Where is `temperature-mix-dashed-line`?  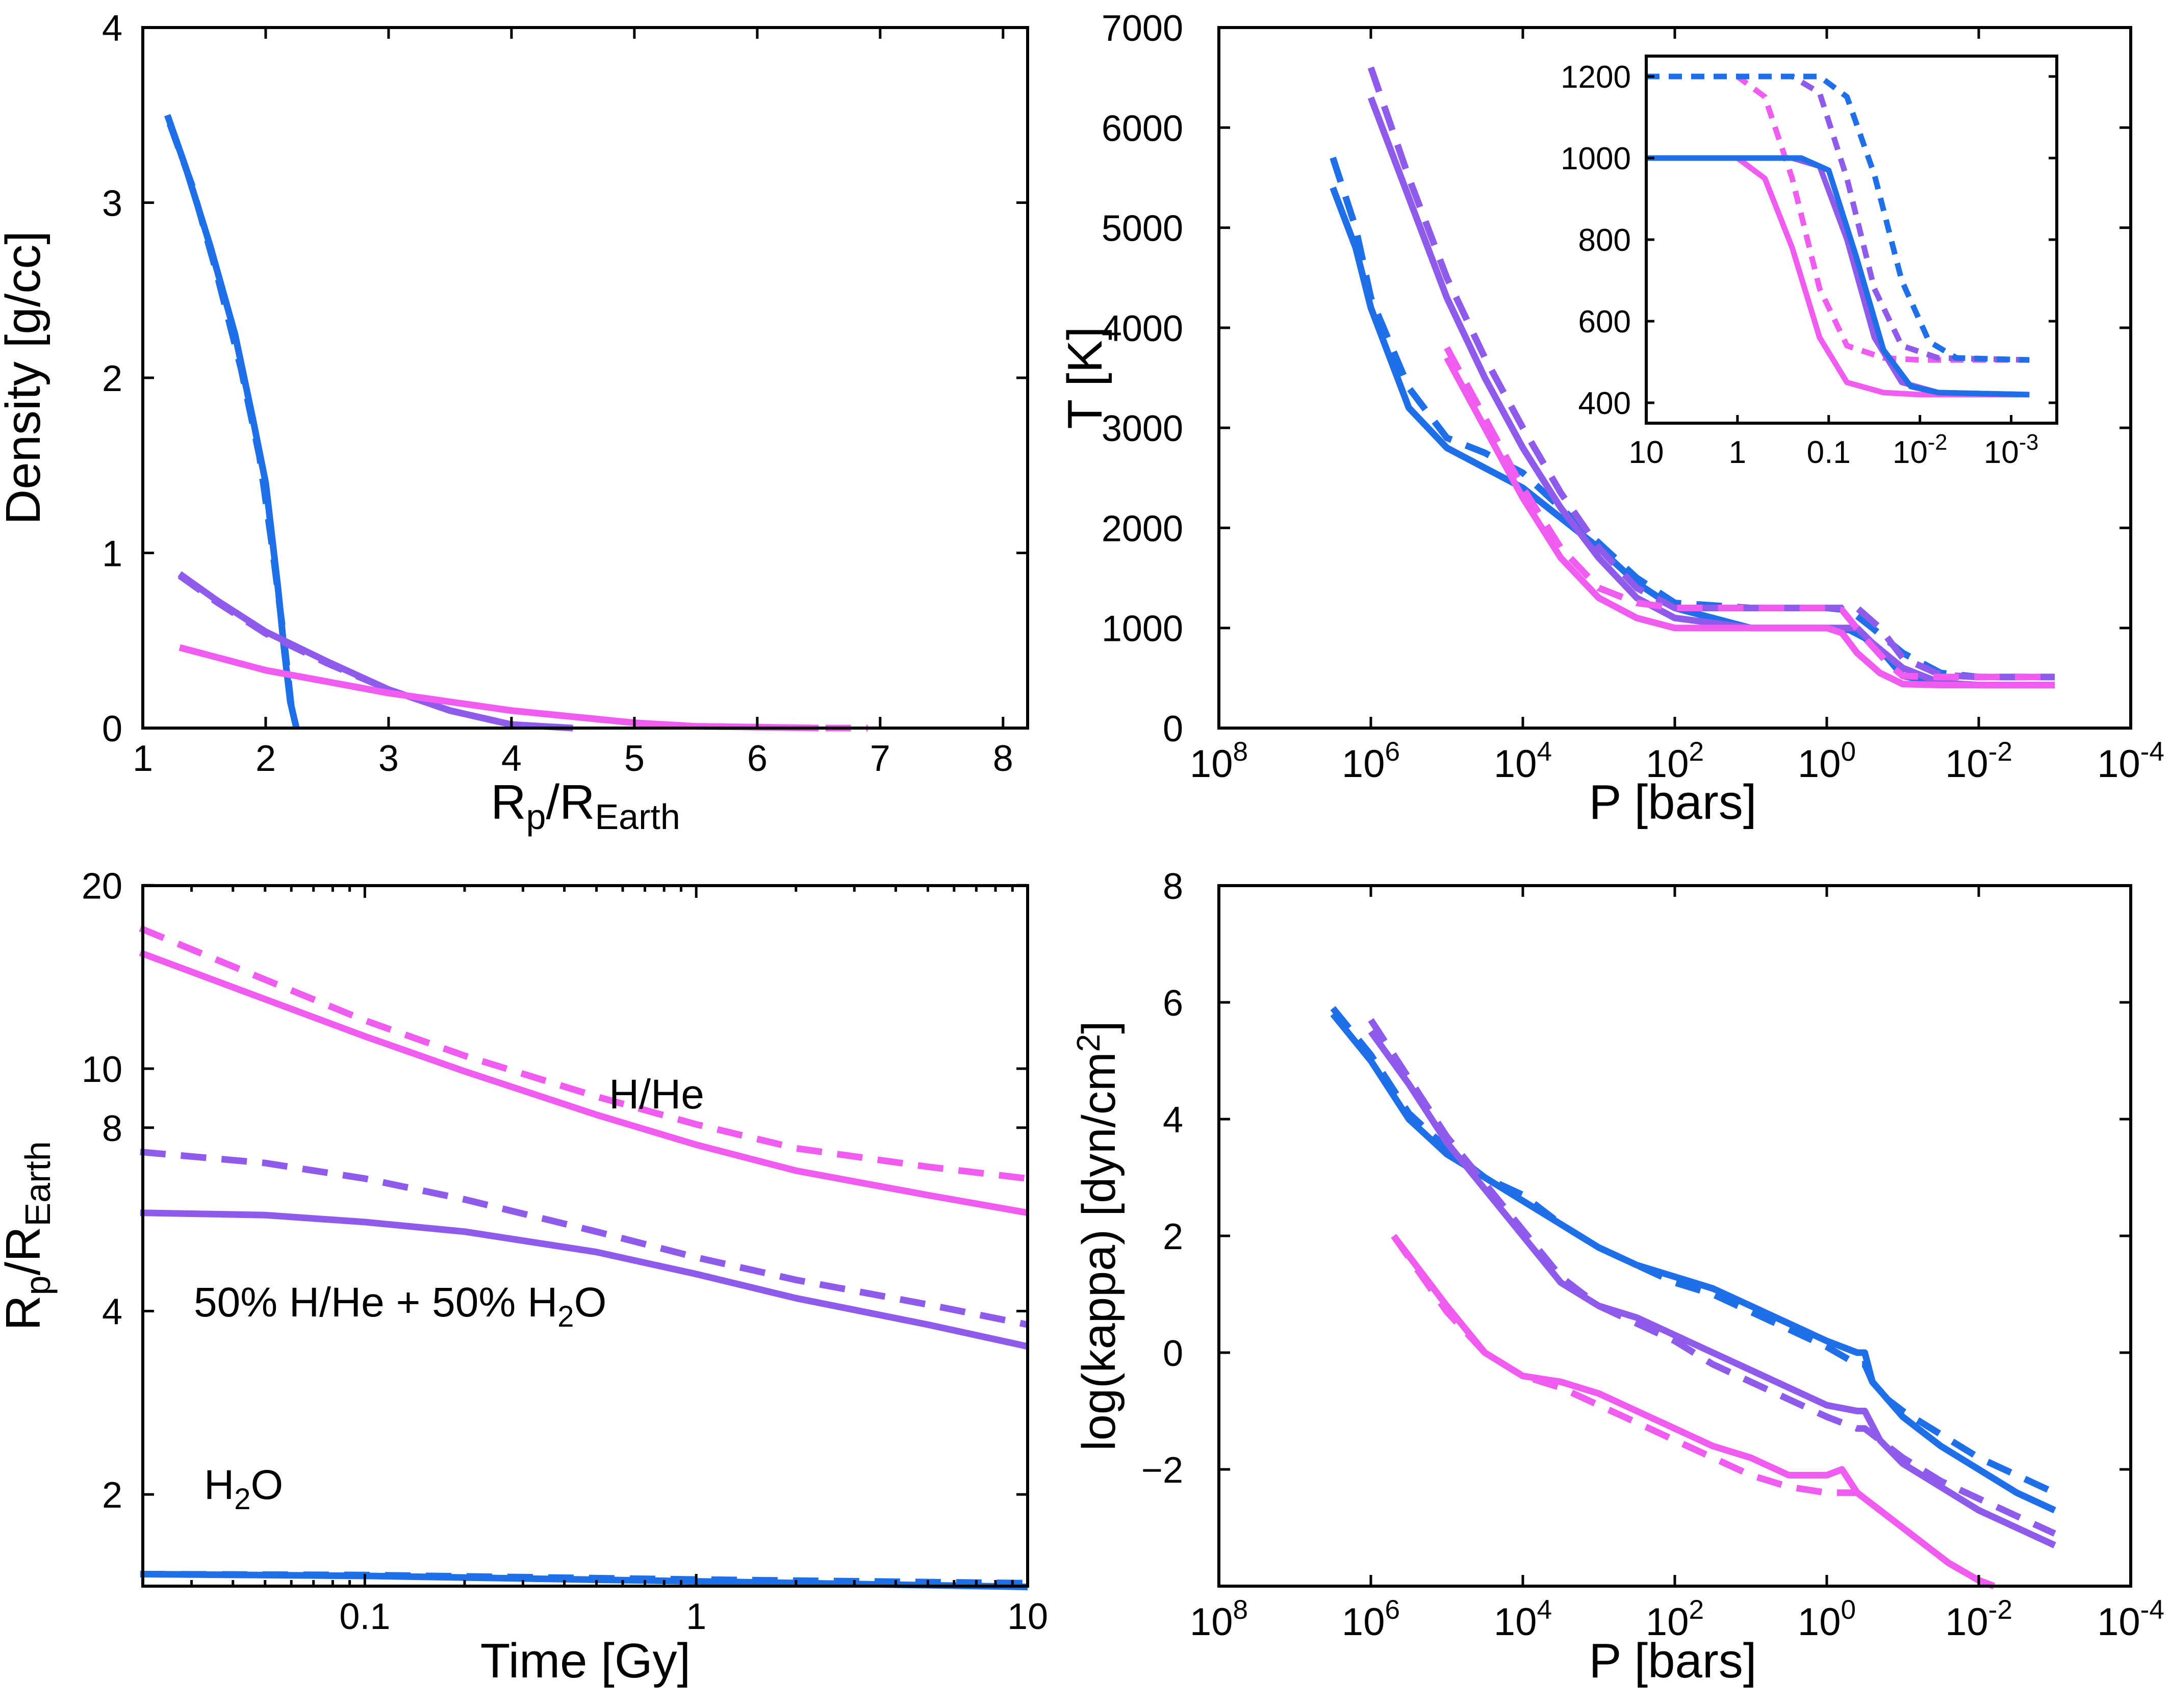 temperature-mix-dashed-line is located at coordinates (1711, 373).